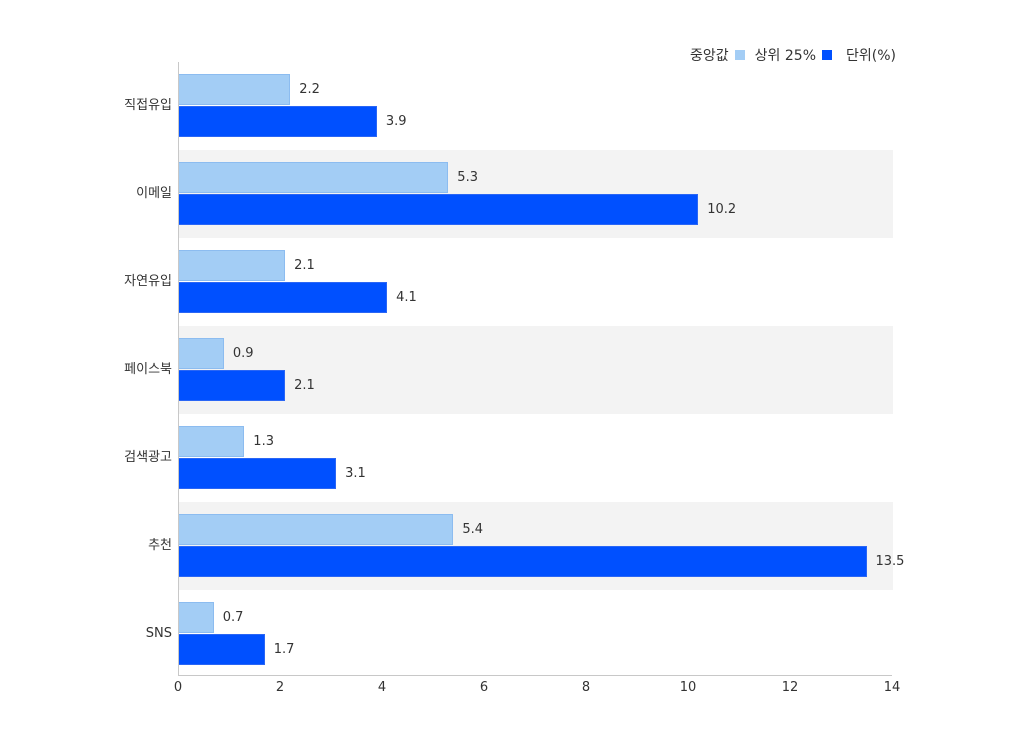 The image size is (1024, 734). I want to click on data-label: 10.2, so click(722, 209).